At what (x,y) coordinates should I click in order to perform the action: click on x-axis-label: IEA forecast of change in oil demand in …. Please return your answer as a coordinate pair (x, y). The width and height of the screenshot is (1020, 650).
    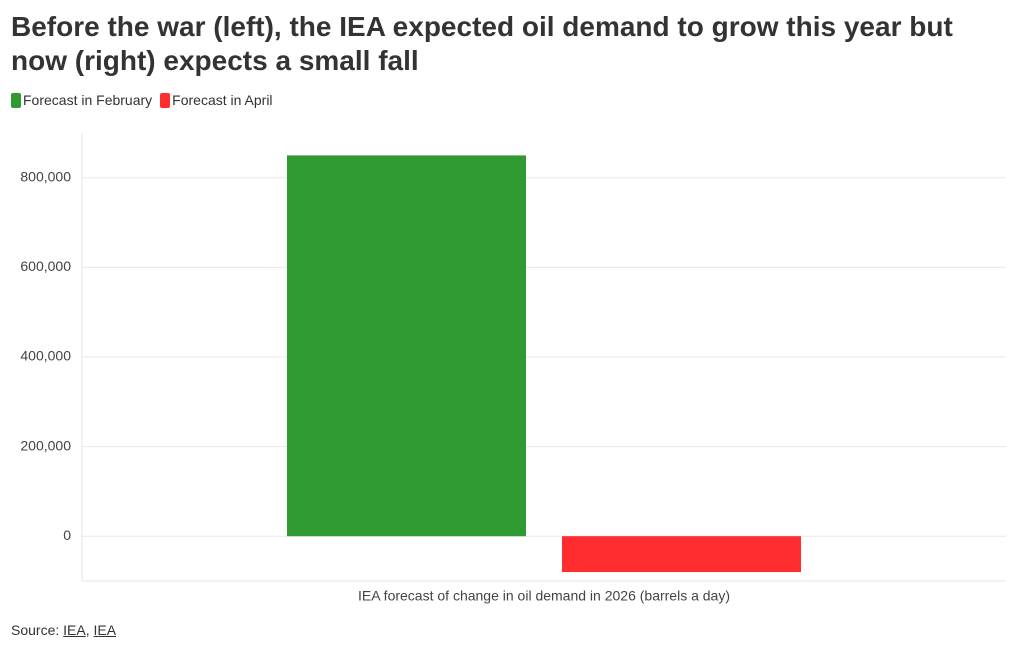
    Looking at the image, I should click on (544, 596).